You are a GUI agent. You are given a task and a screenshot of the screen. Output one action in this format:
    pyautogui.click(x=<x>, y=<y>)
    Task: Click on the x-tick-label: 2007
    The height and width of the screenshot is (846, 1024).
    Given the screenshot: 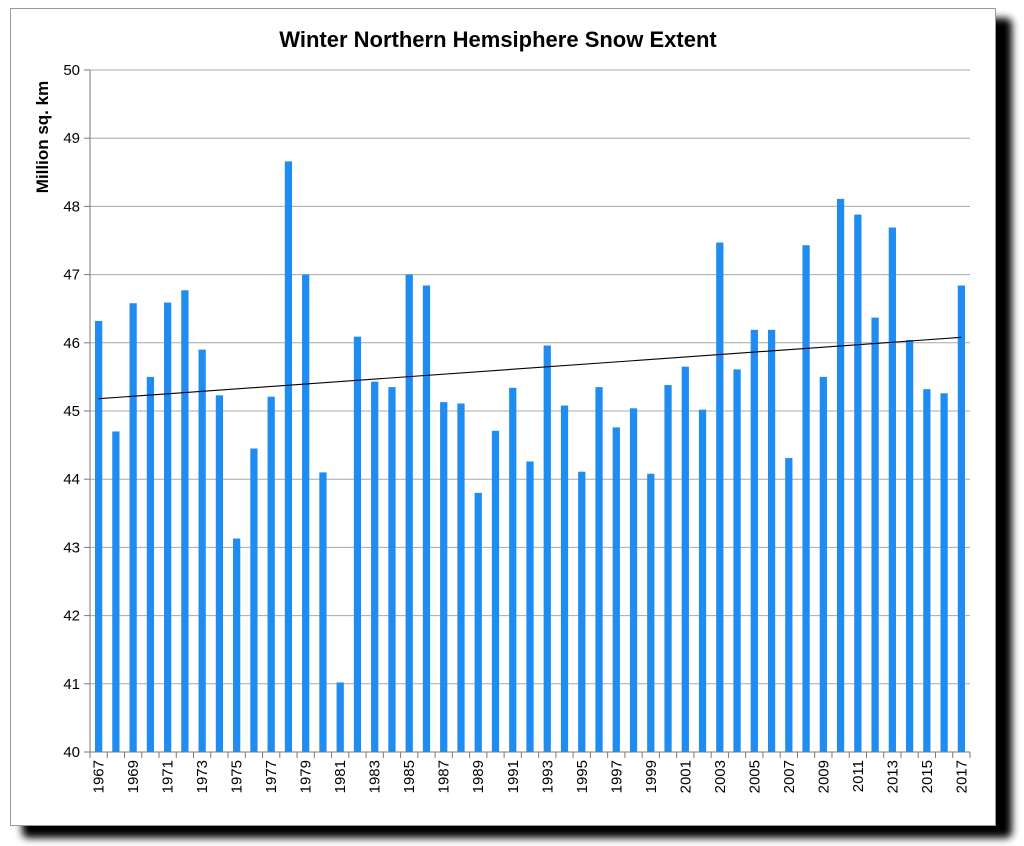 What is the action you would take?
    pyautogui.click(x=789, y=776)
    